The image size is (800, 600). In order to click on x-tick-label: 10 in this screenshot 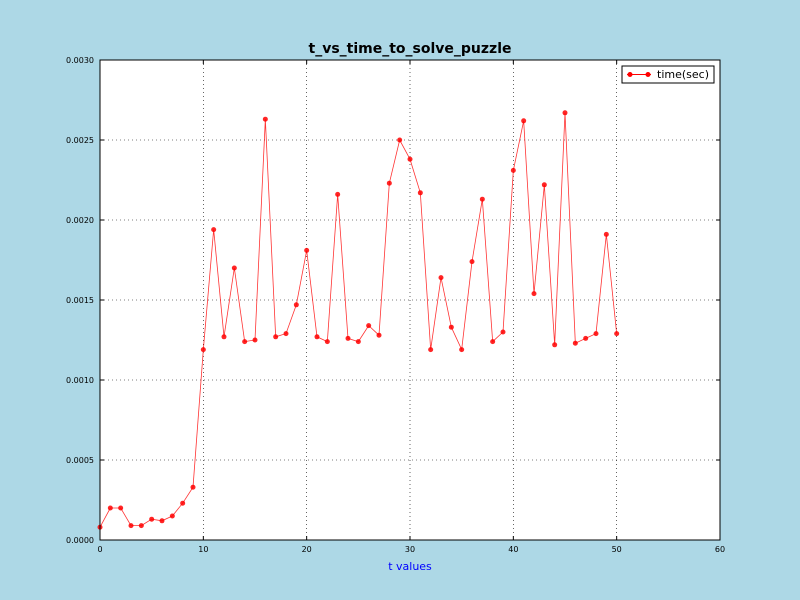, I will do `click(203, 549)`.